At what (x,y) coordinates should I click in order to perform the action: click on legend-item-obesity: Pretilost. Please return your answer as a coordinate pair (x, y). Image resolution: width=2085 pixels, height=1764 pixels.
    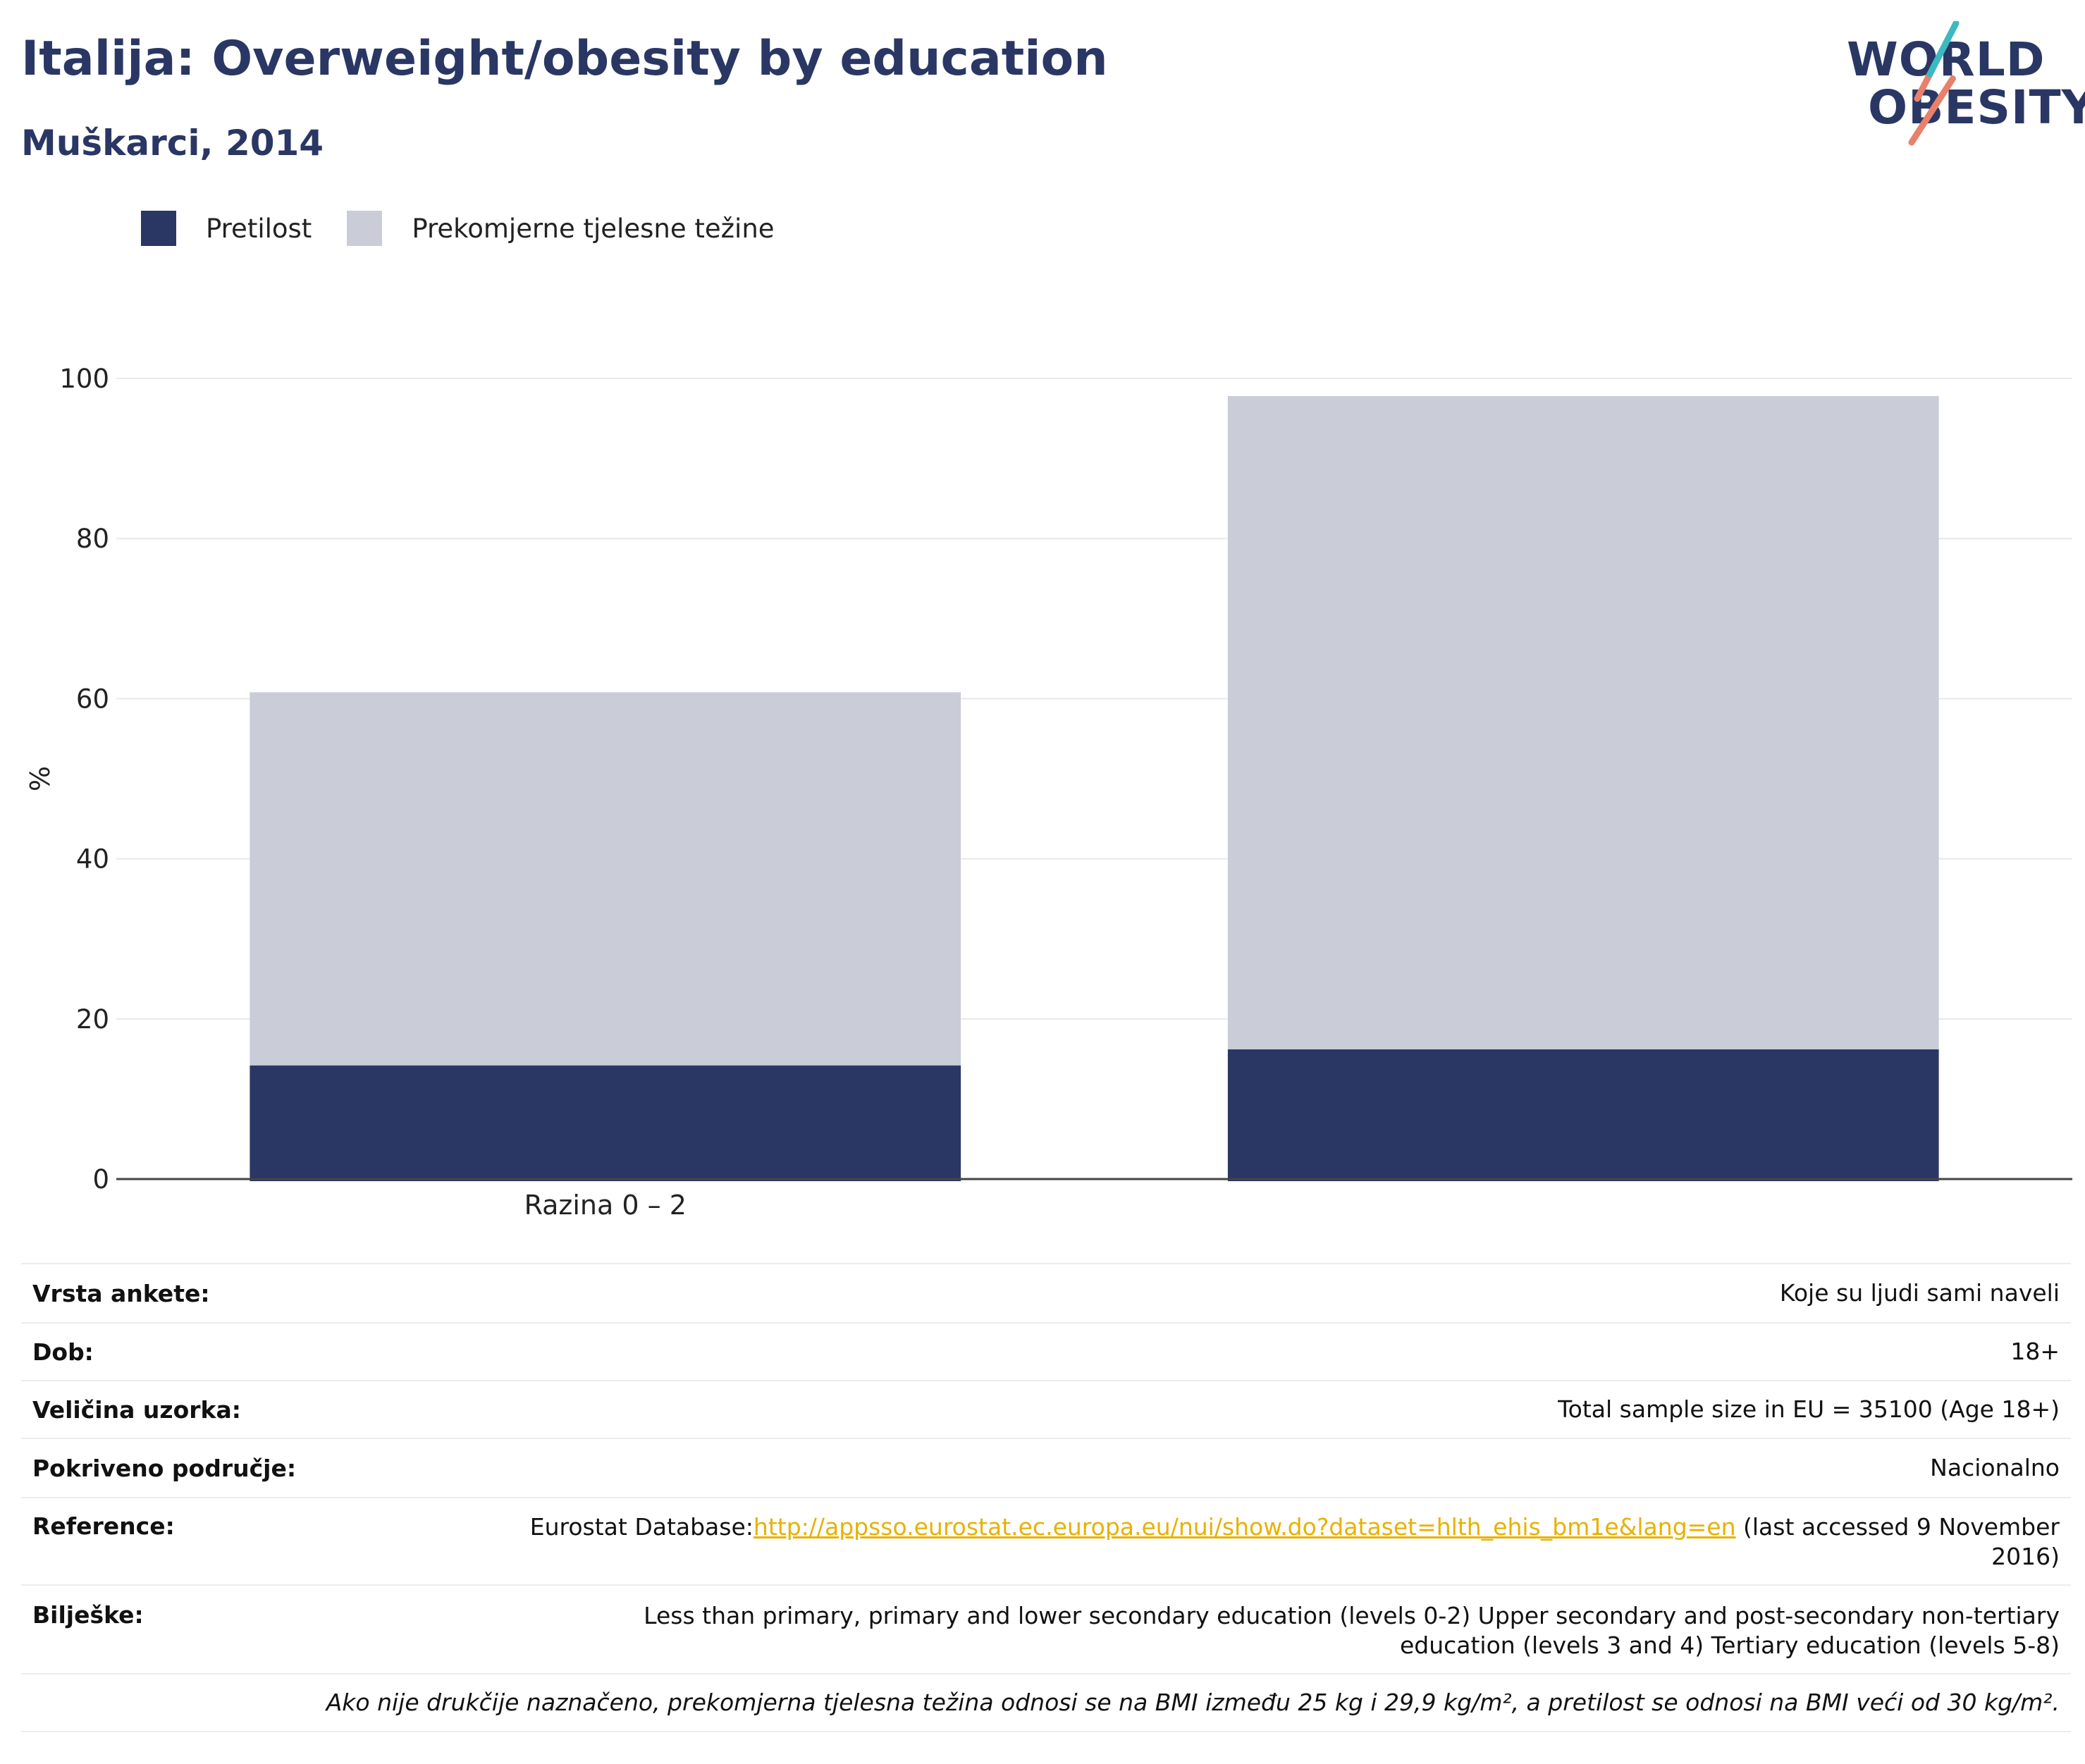
    Looking at the image, I should click on (226, 228).